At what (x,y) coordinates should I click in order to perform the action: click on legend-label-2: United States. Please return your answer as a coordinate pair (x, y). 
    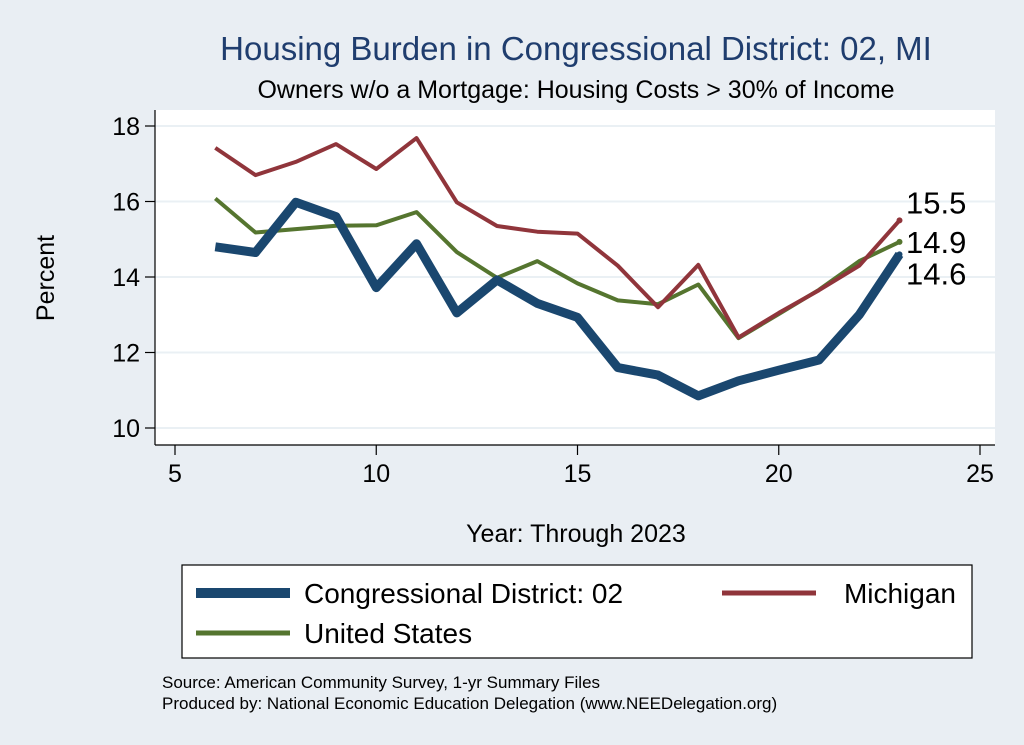
    Looking at the image, I should click on (388, 633).